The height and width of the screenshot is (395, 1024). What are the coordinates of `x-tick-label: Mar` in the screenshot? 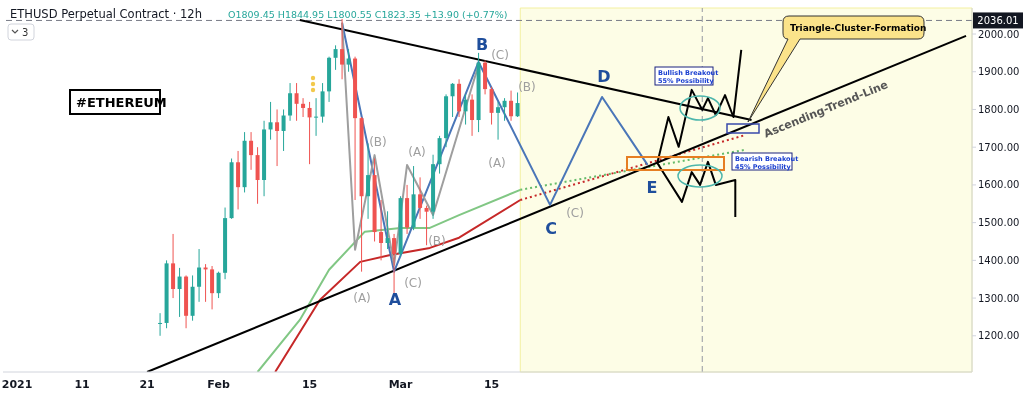 It's located at (401, 384).